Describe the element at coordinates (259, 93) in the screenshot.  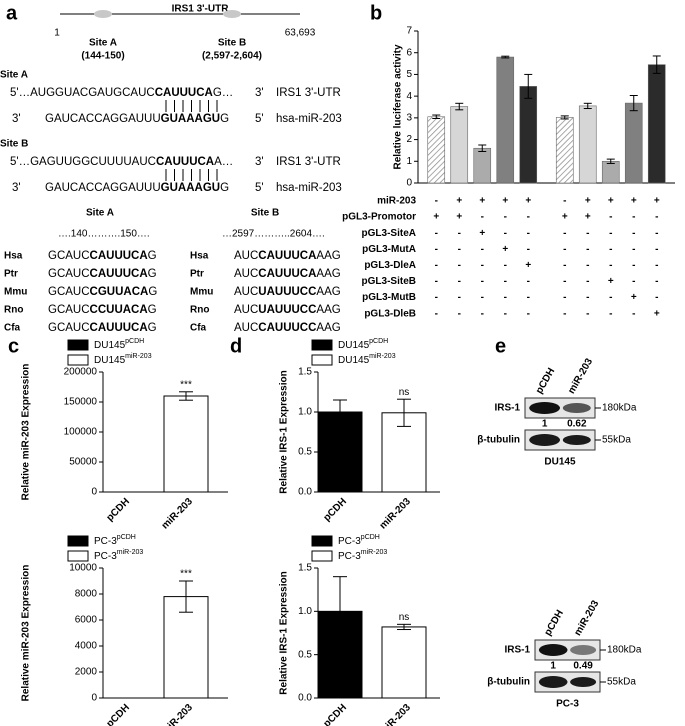
I see `target-end: 3'` at that location.